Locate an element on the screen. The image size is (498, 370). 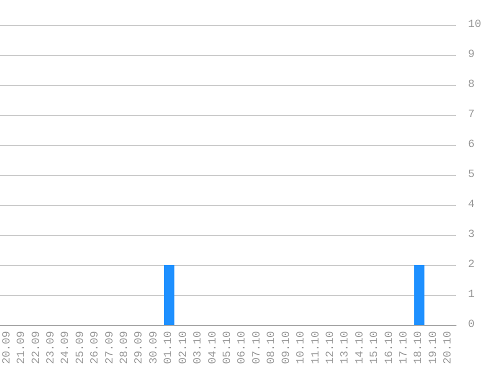
y-tick-label: 8 is located at coordinates (471, 85).